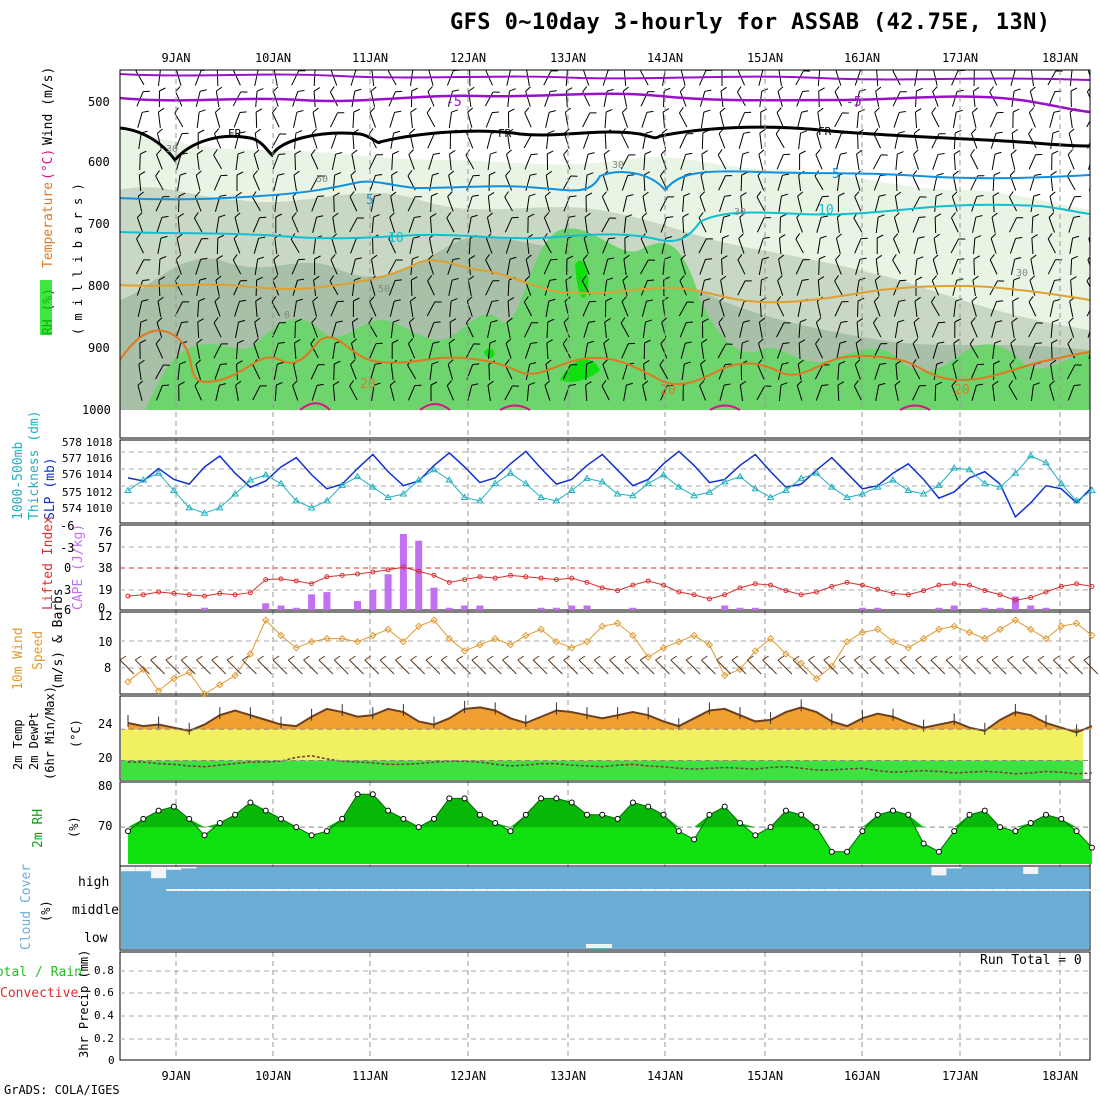 The image size is (1100, 1100). I want to click on wind-label: Wind (m/s), so click(48, 106).